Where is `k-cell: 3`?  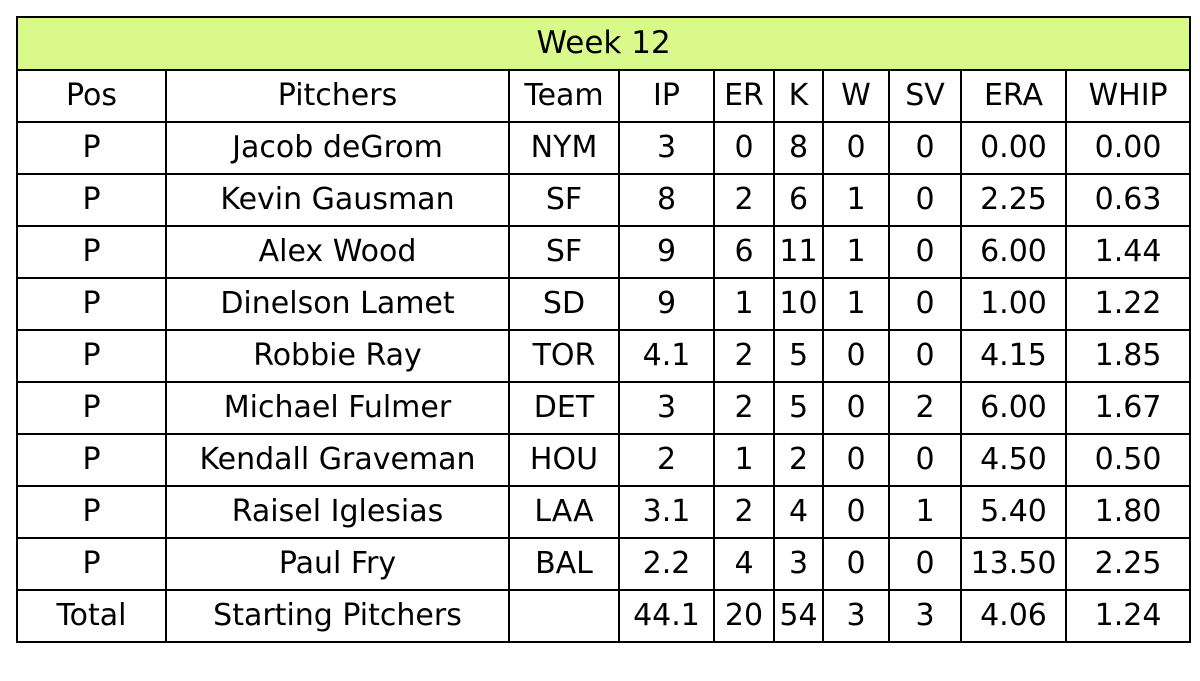
k-cell: 3 is located at coordinates (798, 564).